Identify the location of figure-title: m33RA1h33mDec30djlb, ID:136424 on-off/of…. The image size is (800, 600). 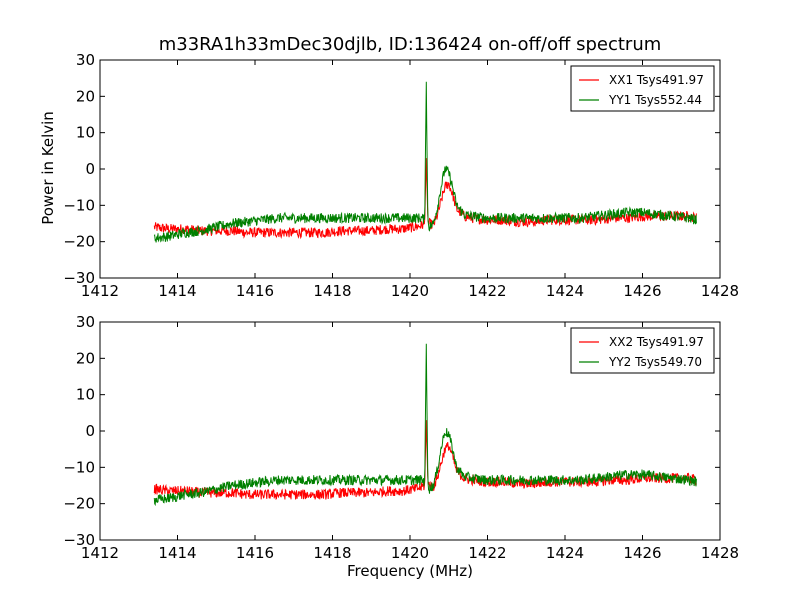
(410, 44).